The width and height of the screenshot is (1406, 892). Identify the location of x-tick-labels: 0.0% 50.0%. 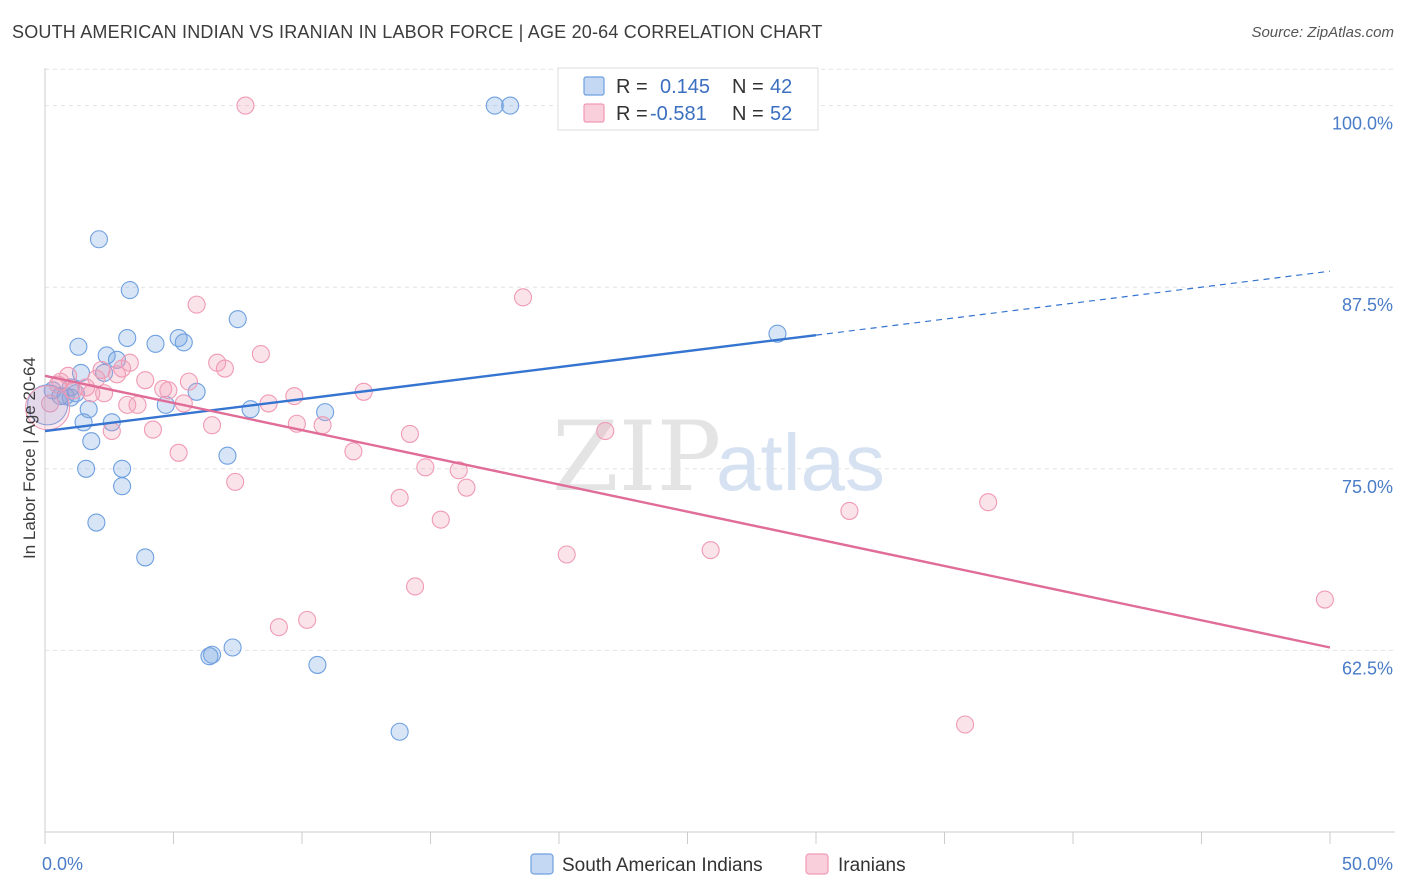
(717, 864).